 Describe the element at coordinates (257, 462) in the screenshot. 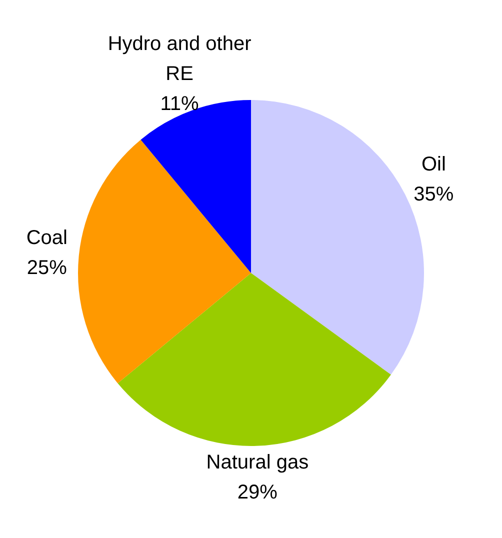

I see `slice-label: Natural gas` at that location.